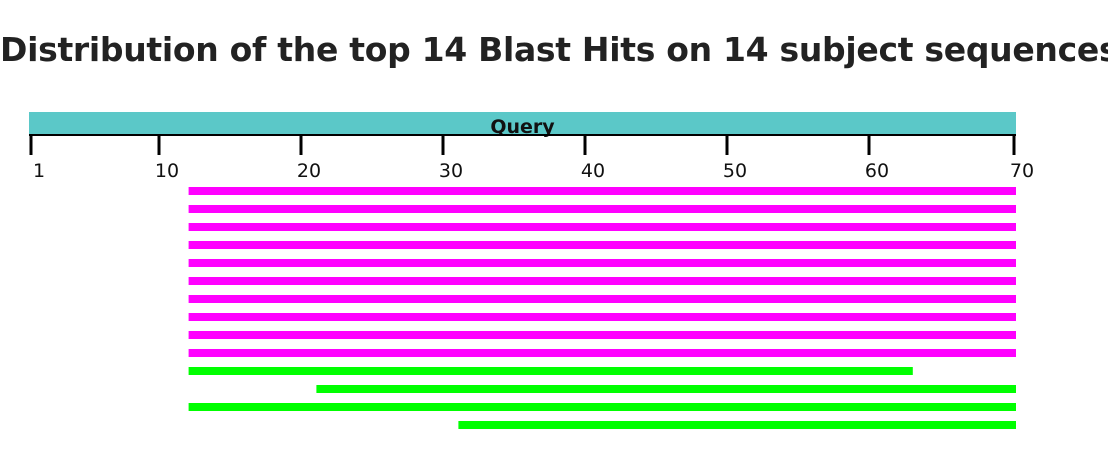 Image resolution: width=1108 pixels, height=472 pixels. Describe the element at coordinates (531, 158) in the screenshot. I see `axis-ticks: 1 10 20 30 40 50 60 70` at that location.